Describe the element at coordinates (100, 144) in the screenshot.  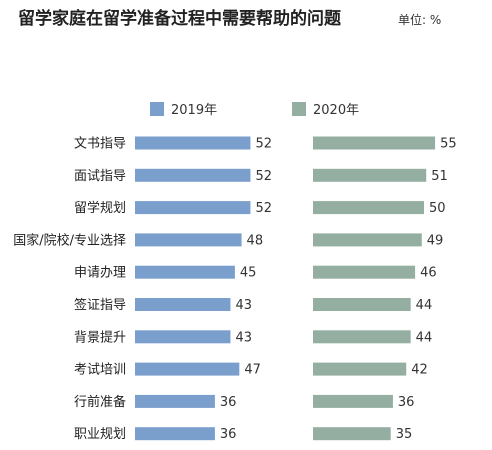
I see `category-label: 文书指导` at that location.